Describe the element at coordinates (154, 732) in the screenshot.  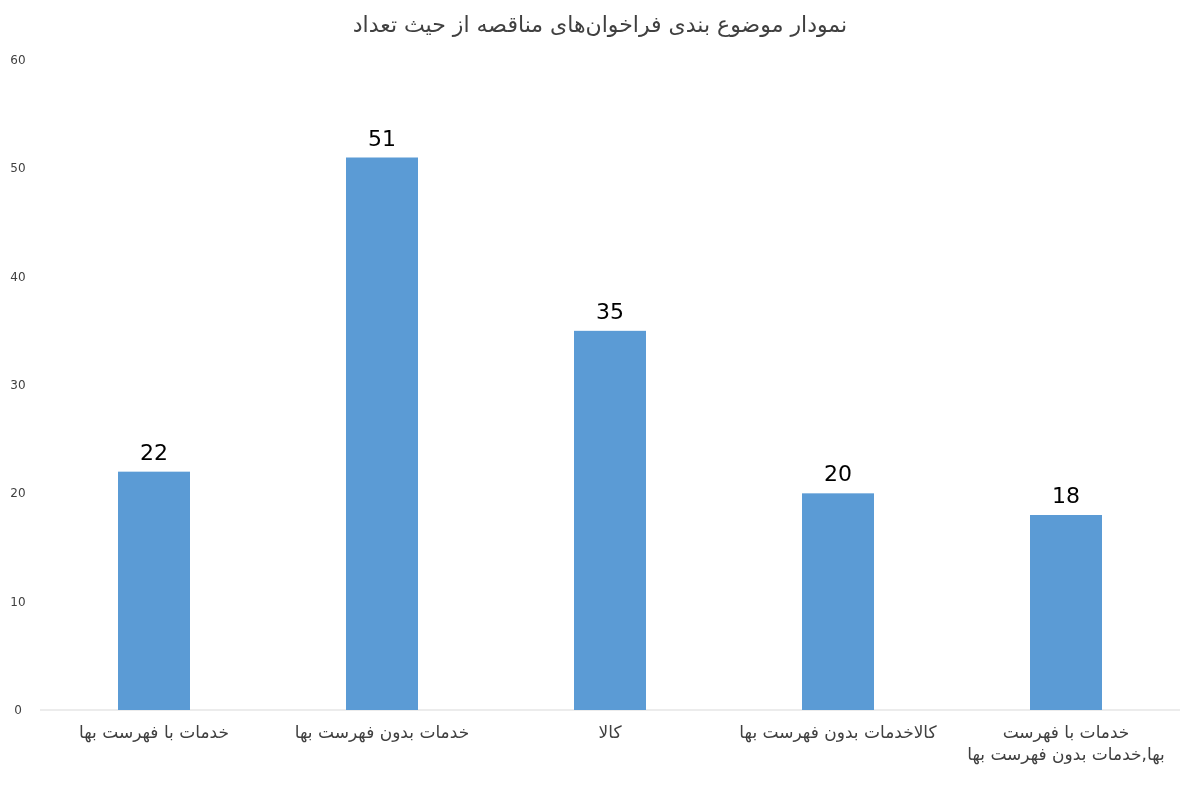
I see `category-label: خدمات با فهرست بها` at that location.